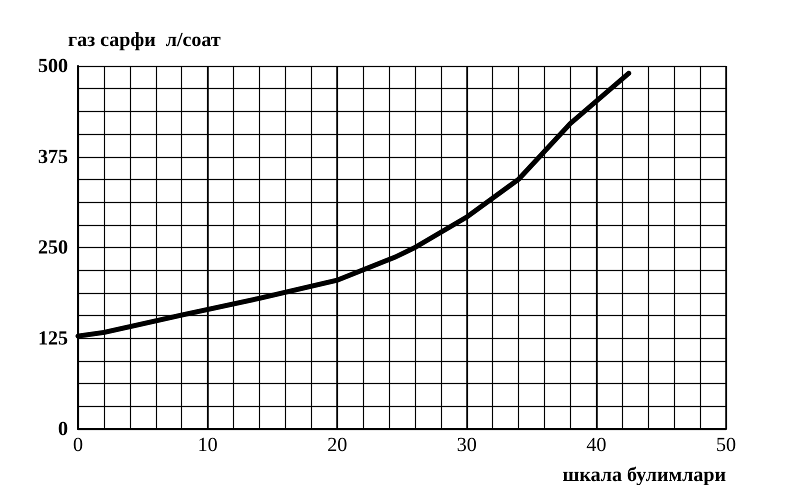  What do you see at coordinates (596, 445) in the screenshot?
I see `x-tick-label: 40` at bounding box center [596, 445].